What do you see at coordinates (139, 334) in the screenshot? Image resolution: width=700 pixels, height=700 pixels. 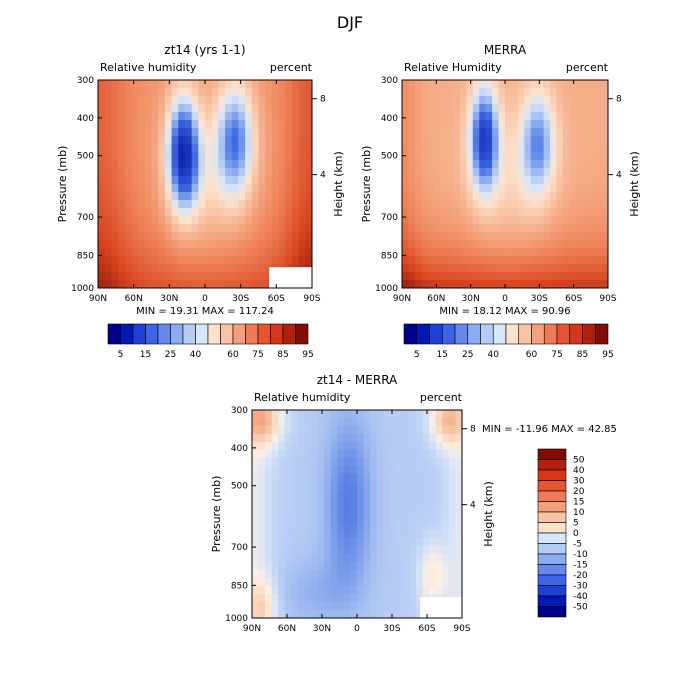 I see `colorbar-box` at bounding box center [139, 334].